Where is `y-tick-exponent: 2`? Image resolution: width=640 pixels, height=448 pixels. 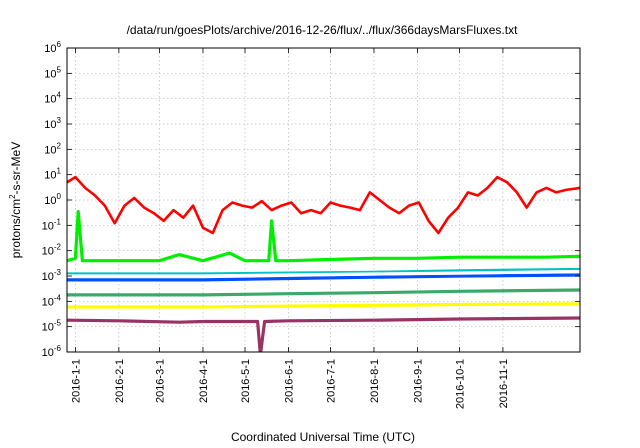 y-tick-exponent: 2 is located at coordinates (59, 145).